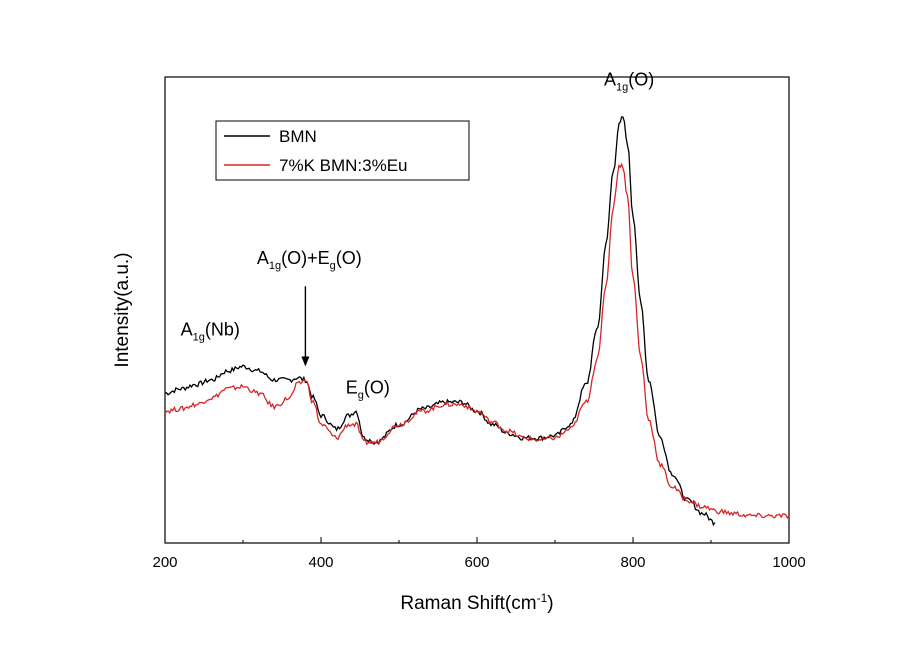 Image resolution: width=917 pixels, height=651 pixels. Describe the element at coordinates (788, 562) in the screenshot. I see `x-tick-label-1000: 1000` at that location.